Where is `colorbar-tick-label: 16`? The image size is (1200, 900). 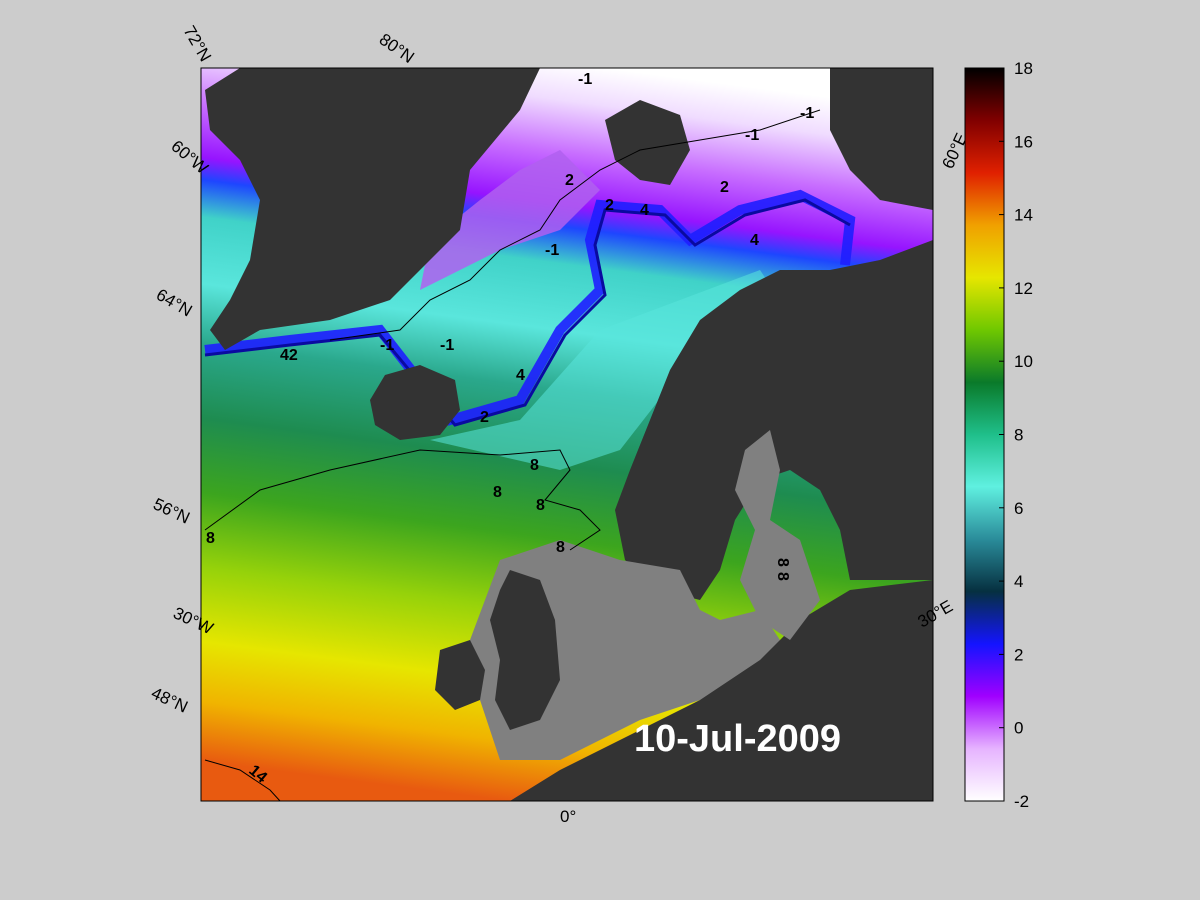 colorbar-tick-label: 16 is located at coordinates (1023, 141).